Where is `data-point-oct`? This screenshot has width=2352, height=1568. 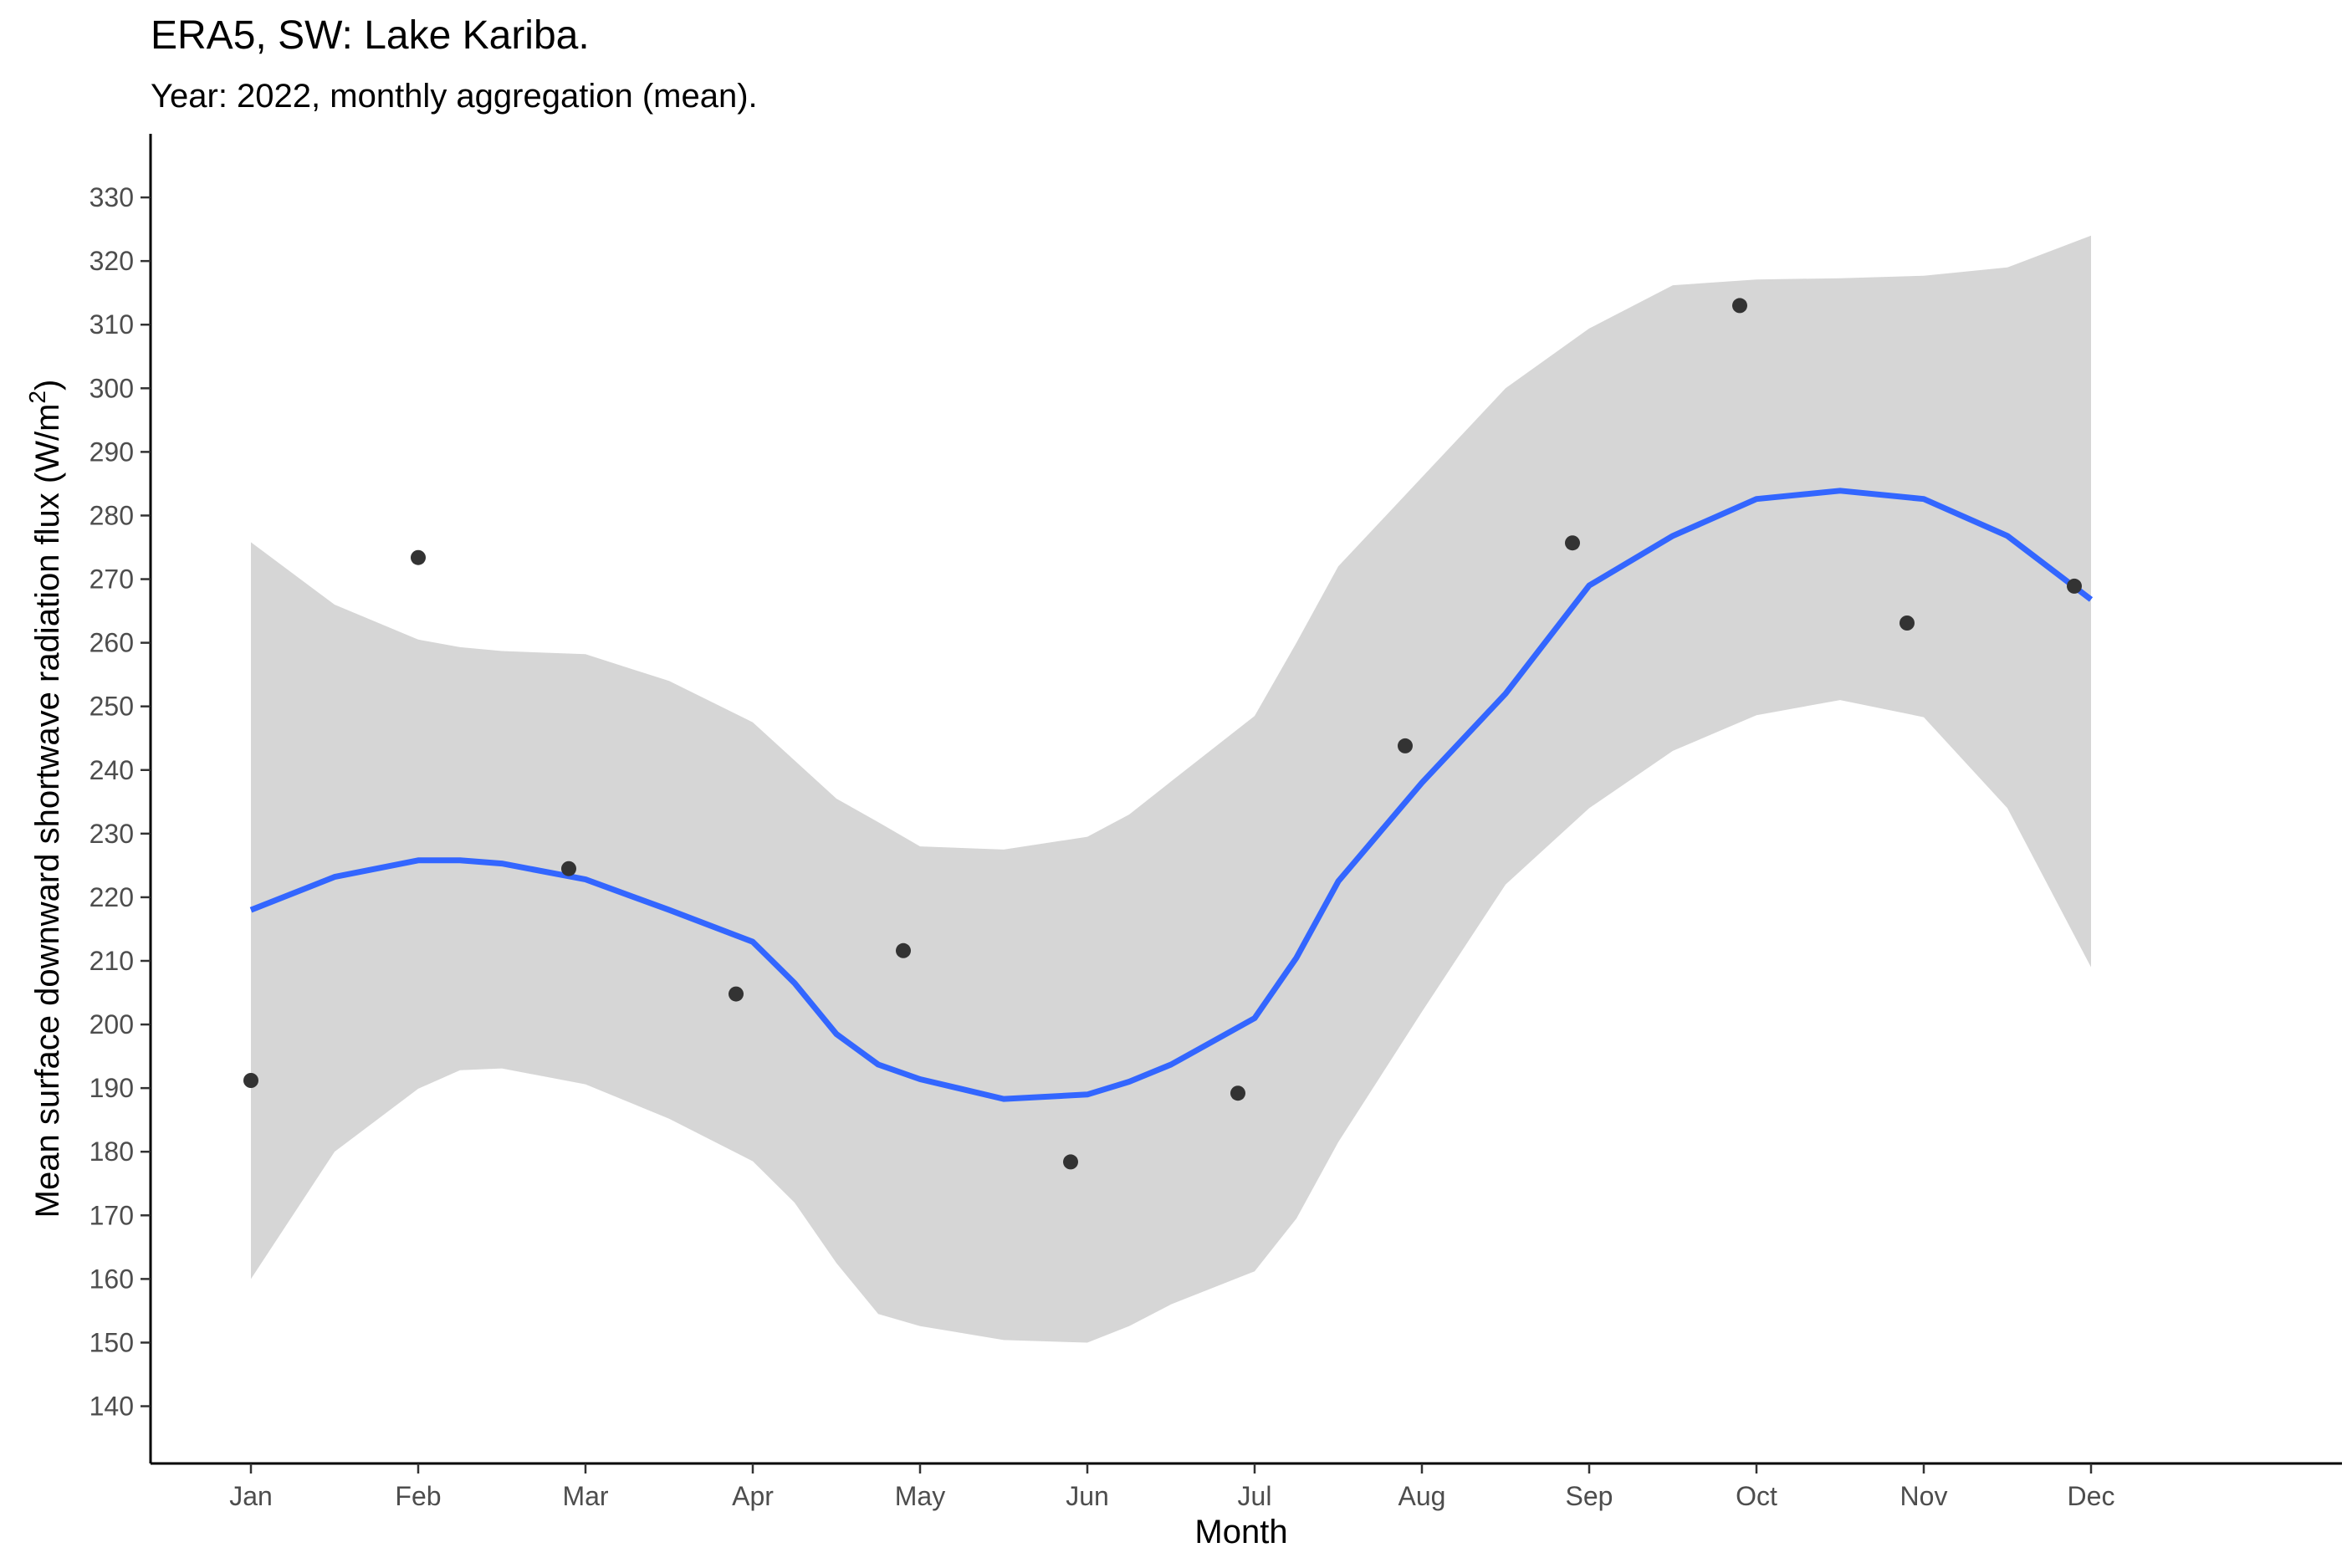
data-point-oct is located at coordinates (1739, 306).